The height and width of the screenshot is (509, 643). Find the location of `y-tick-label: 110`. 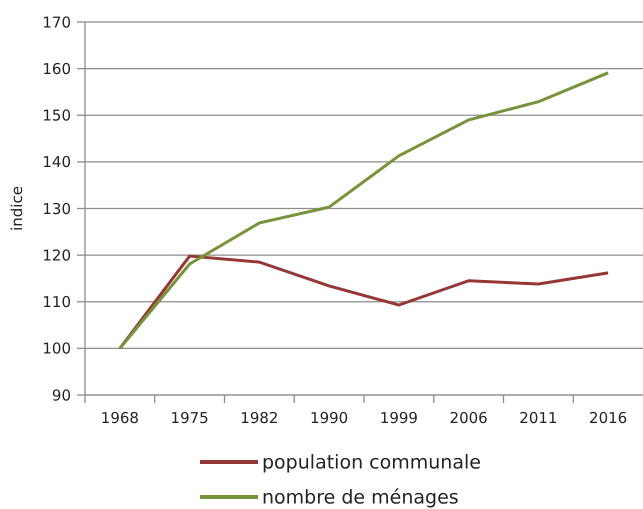

y-tick-label: 110 is located at coordinates (56, 302).